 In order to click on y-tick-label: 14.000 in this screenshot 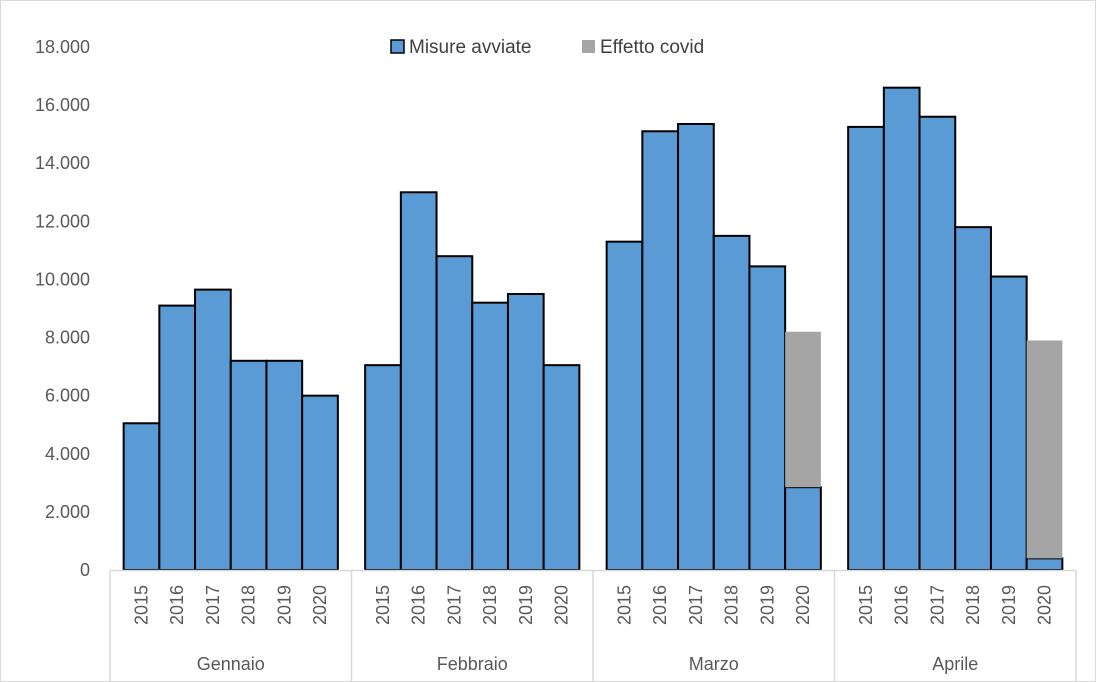, I will do `click(62, 163)`.